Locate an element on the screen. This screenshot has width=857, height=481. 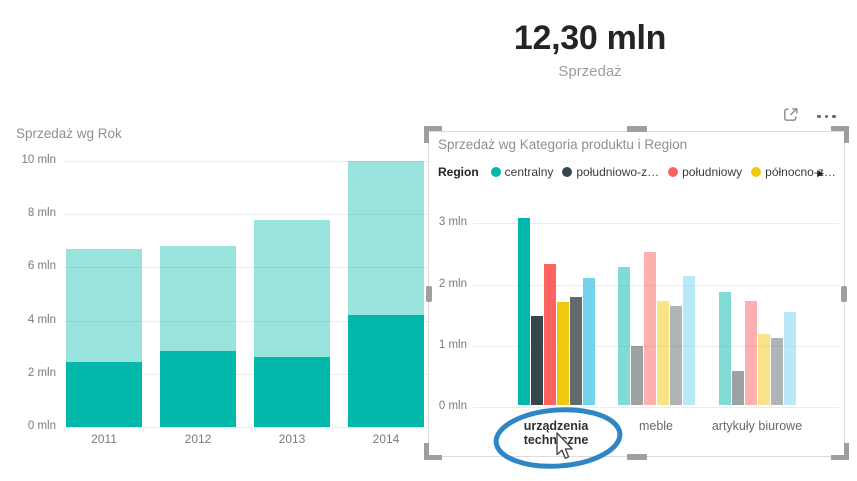
kpi-card: 12,30 mln Sprzedaż is located at coordinates (590, 50).